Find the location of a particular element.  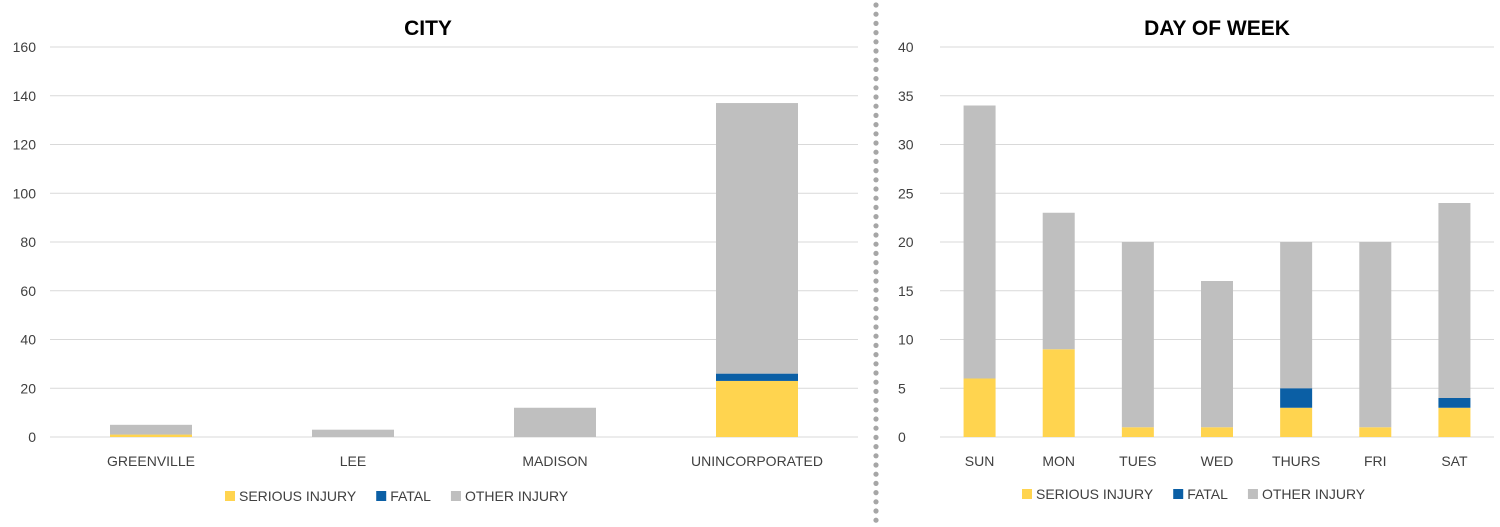

y-tick-label: 100 is located at coordinates (25, 193).